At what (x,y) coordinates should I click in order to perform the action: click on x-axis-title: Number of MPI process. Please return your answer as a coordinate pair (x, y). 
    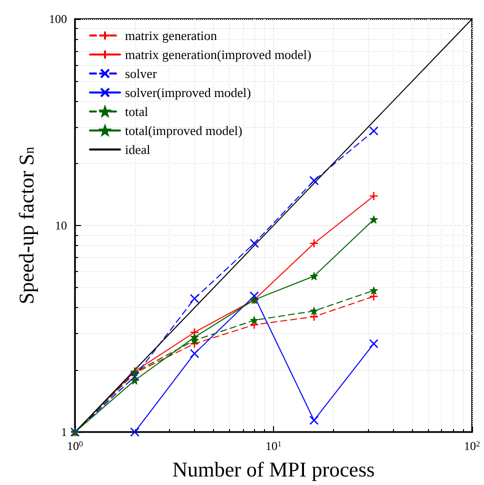
    Looking at the image, I should click on (273, 470).